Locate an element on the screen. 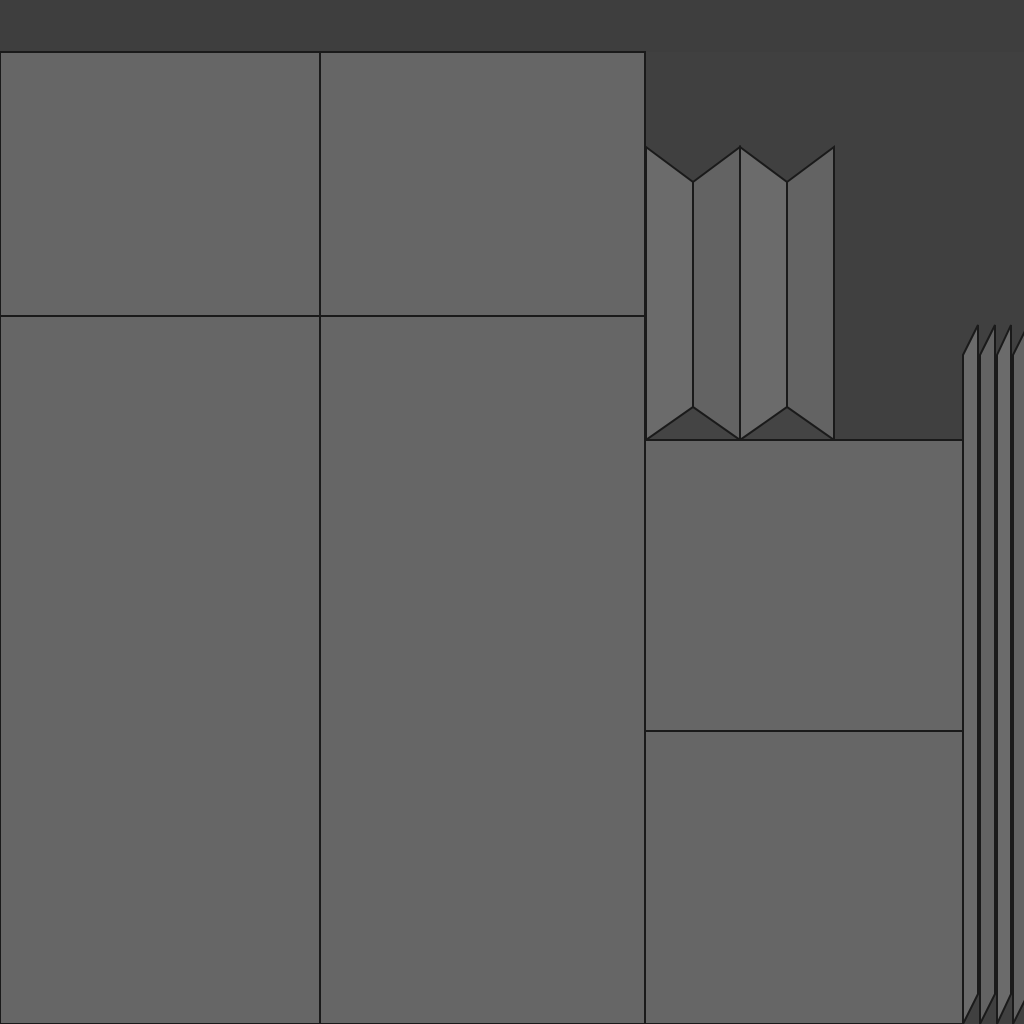  accordion-secondary is located at coordinates (993, 674).